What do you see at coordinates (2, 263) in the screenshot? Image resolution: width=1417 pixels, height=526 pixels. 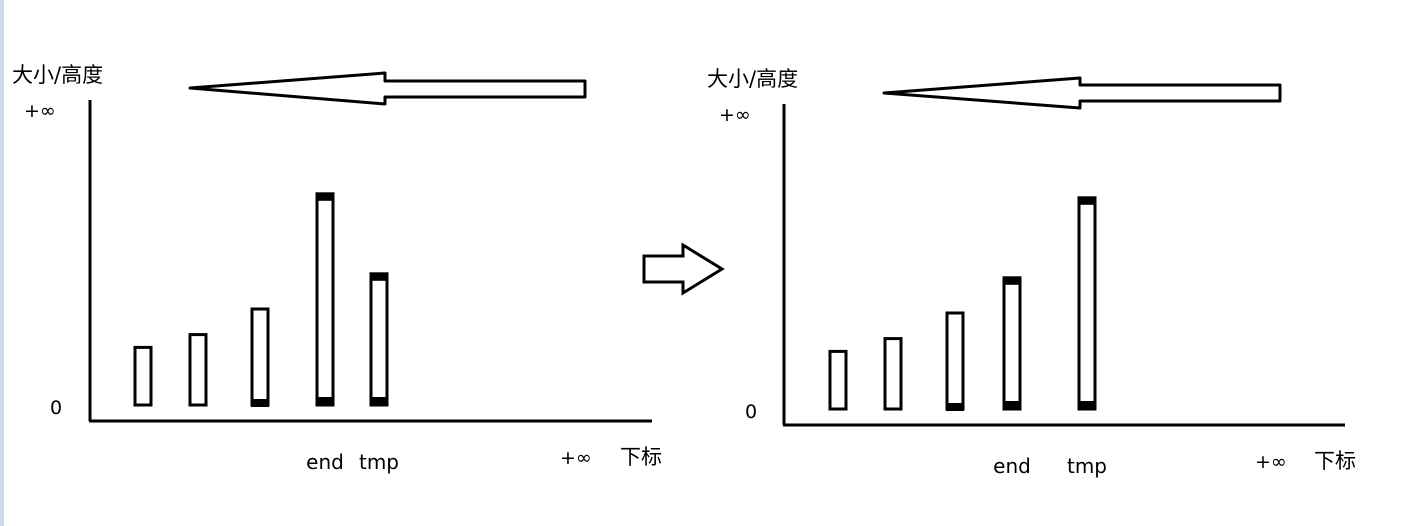 I see `window-left-edge` at bounding box center [2, 263].